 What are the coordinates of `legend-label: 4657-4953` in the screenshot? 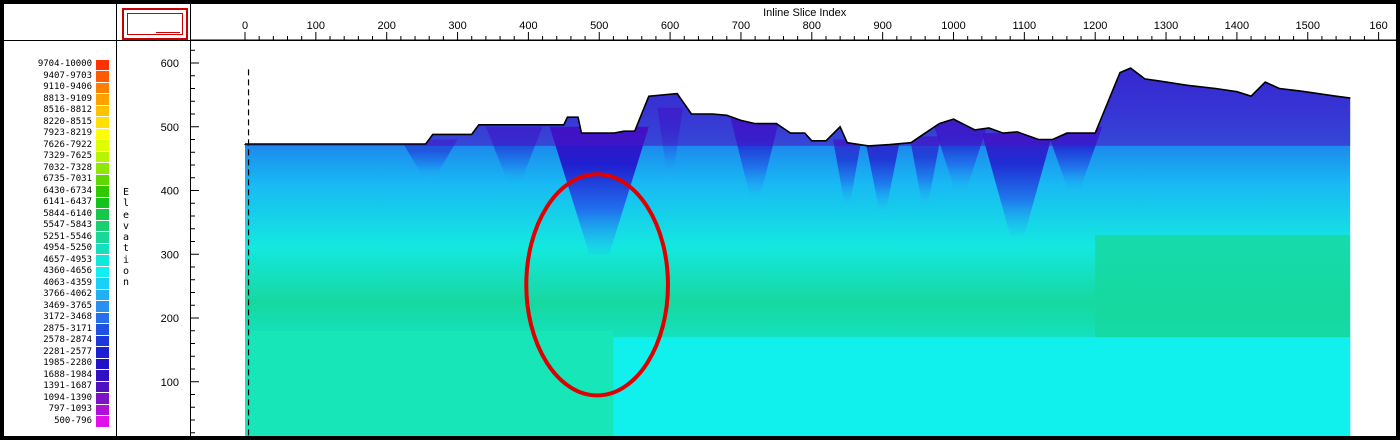 It's located at (67, 259).